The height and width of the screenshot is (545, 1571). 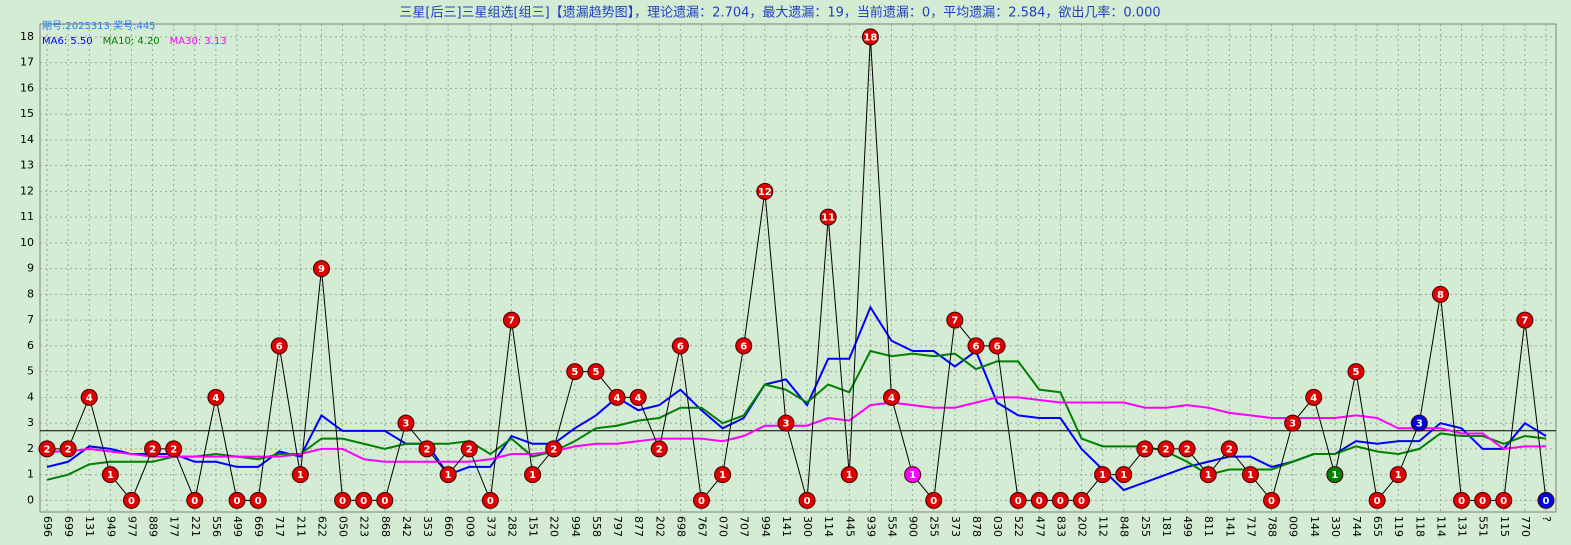 What do you see at coordinates (1335, 526) in the screenshot?
I see `x-tick-label: 330` at bounding box center [1335, 526].